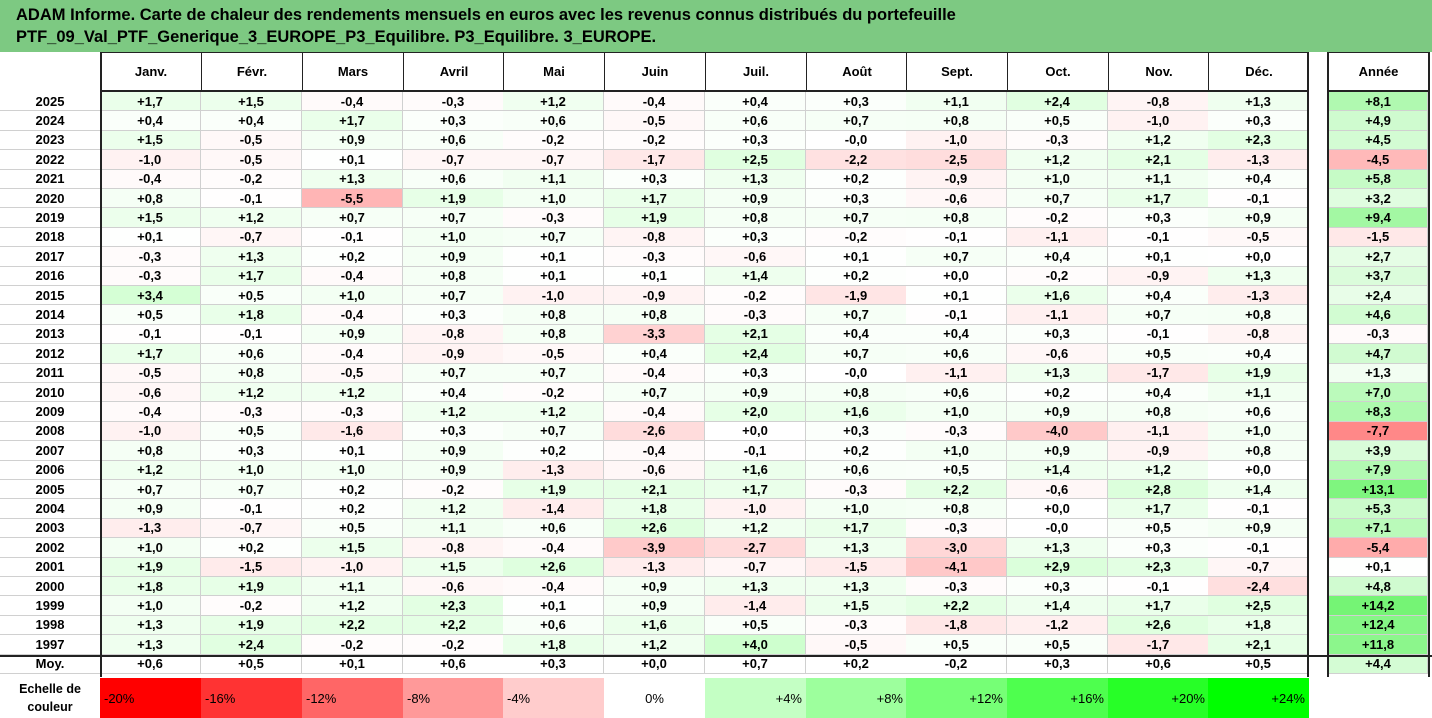 Image resolution: width=1432 pixels, height=718 pixels. Describe the element at coordinates (1158, 509) in the screenshot. I see `heatmap-cell: +1,7` at that location.